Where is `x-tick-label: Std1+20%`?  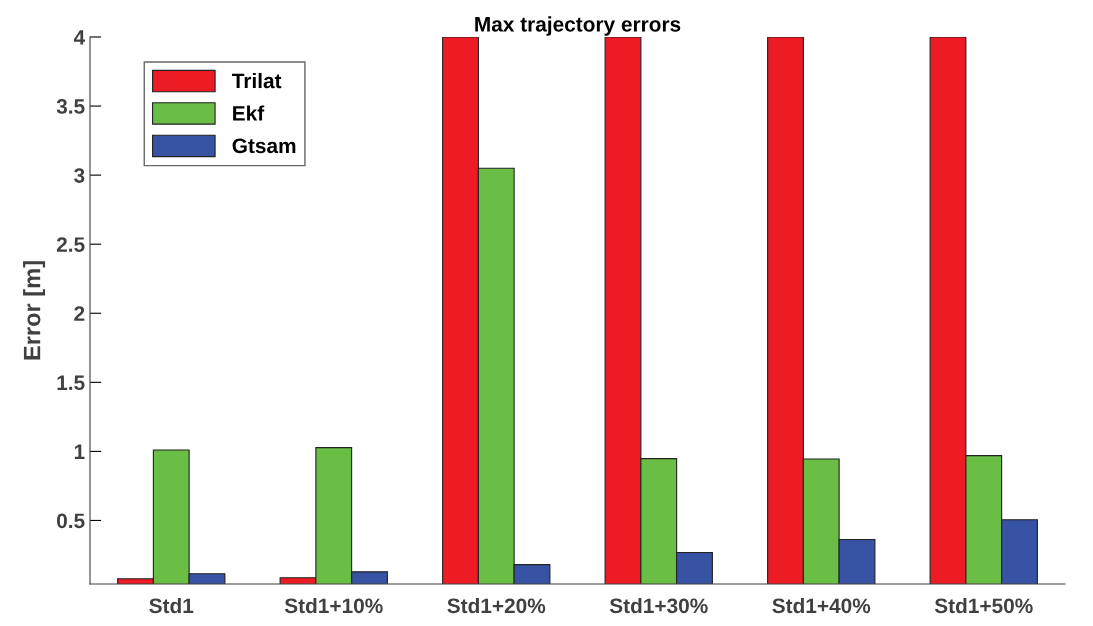
x-tick-label: Std1+20% is located at coordinates (496, 605).